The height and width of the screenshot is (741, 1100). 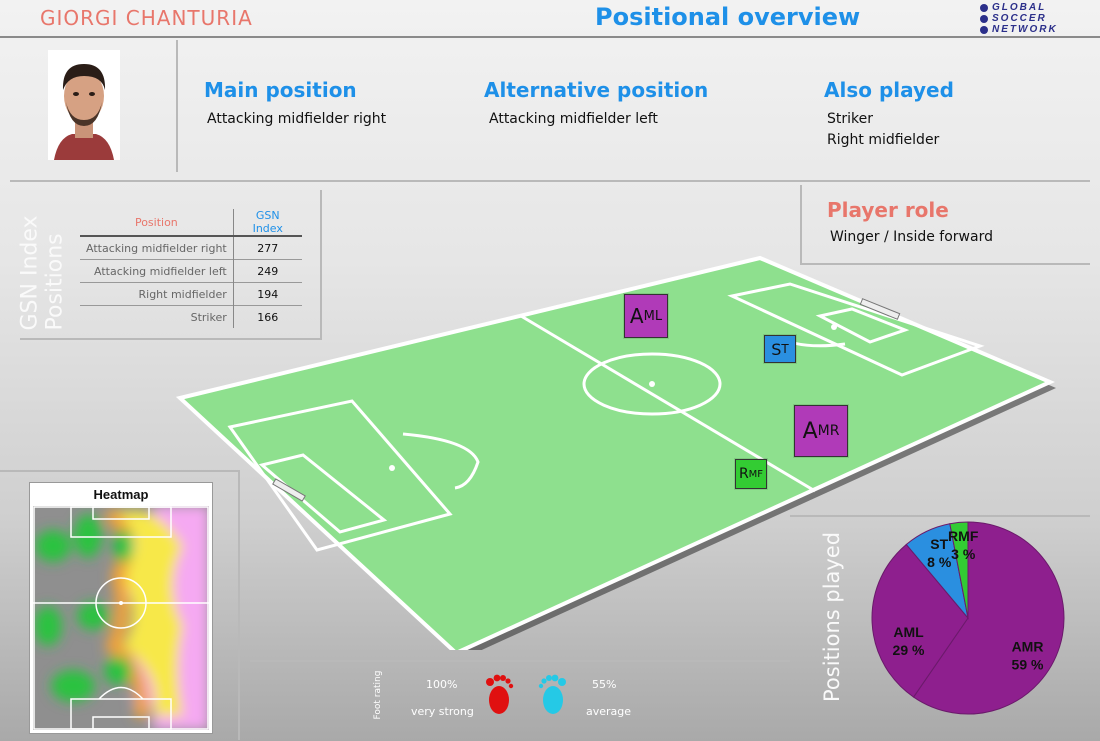 What do you see at coordinates (157, 294) in the screenshot?
I see `table-cell-position: Right midfielder` at bounding box center [157, 294].